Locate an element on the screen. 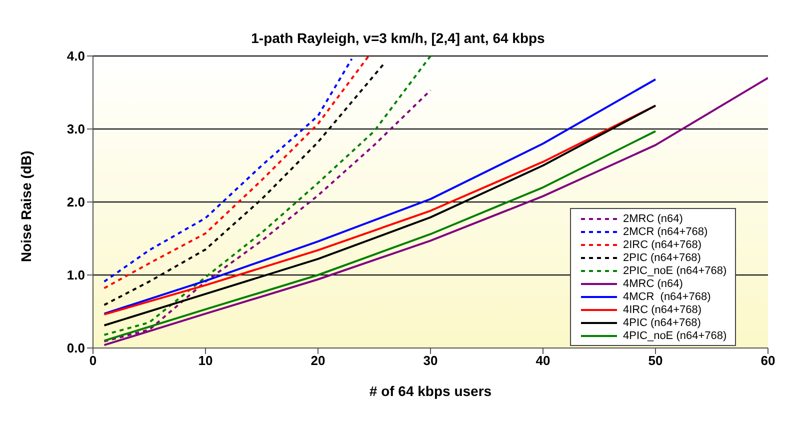 The image size is (792, 446). x-axis-title: # of 64 kbps users is located at coordinates (430, 391).